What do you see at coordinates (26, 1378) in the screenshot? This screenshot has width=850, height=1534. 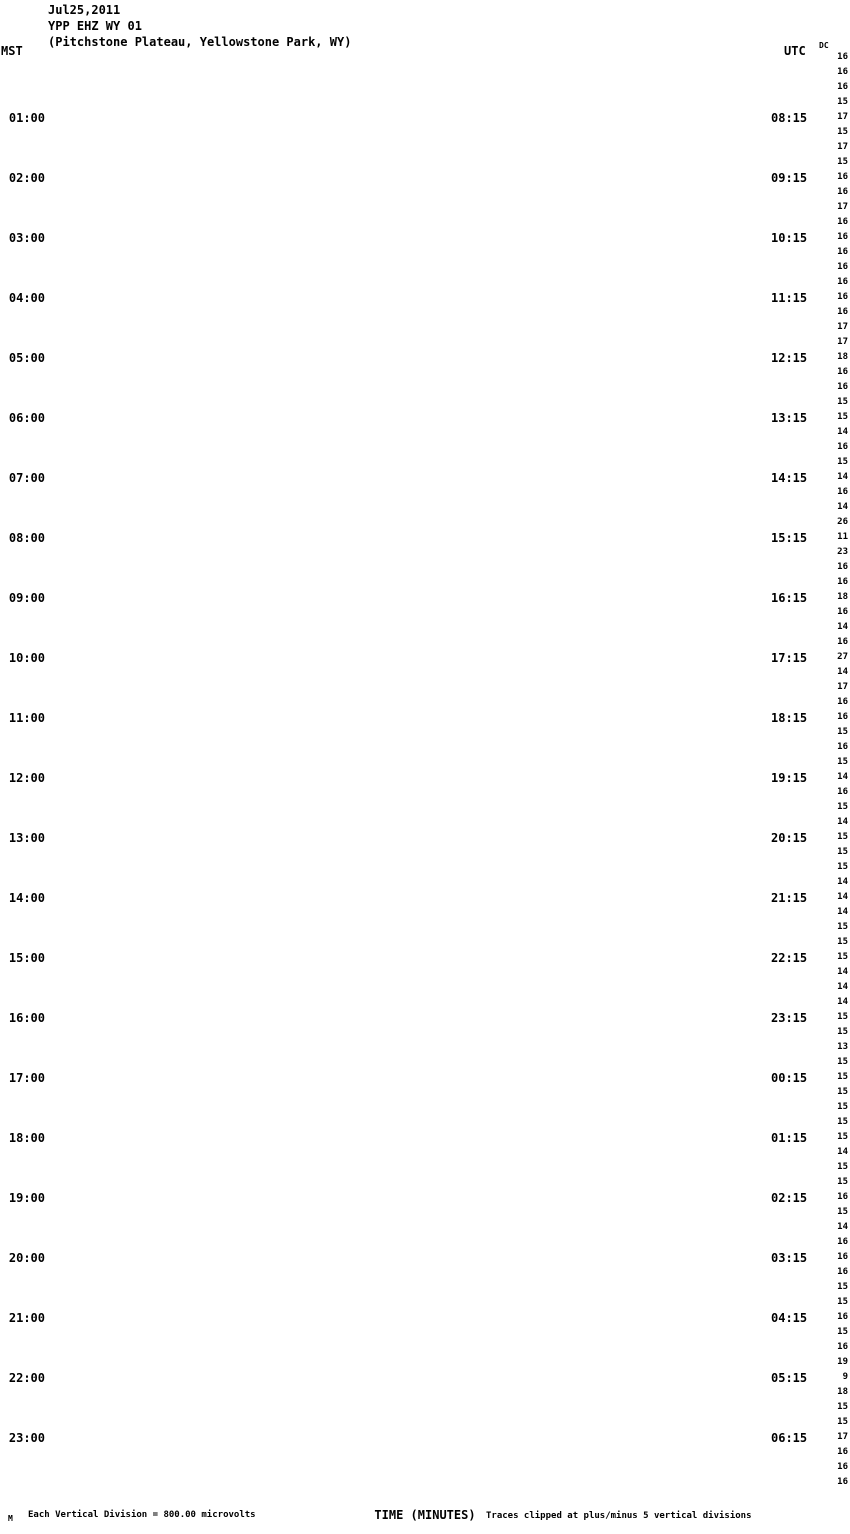 I see `mst-time-label: 22:00` at bounding box center [26, 1378].